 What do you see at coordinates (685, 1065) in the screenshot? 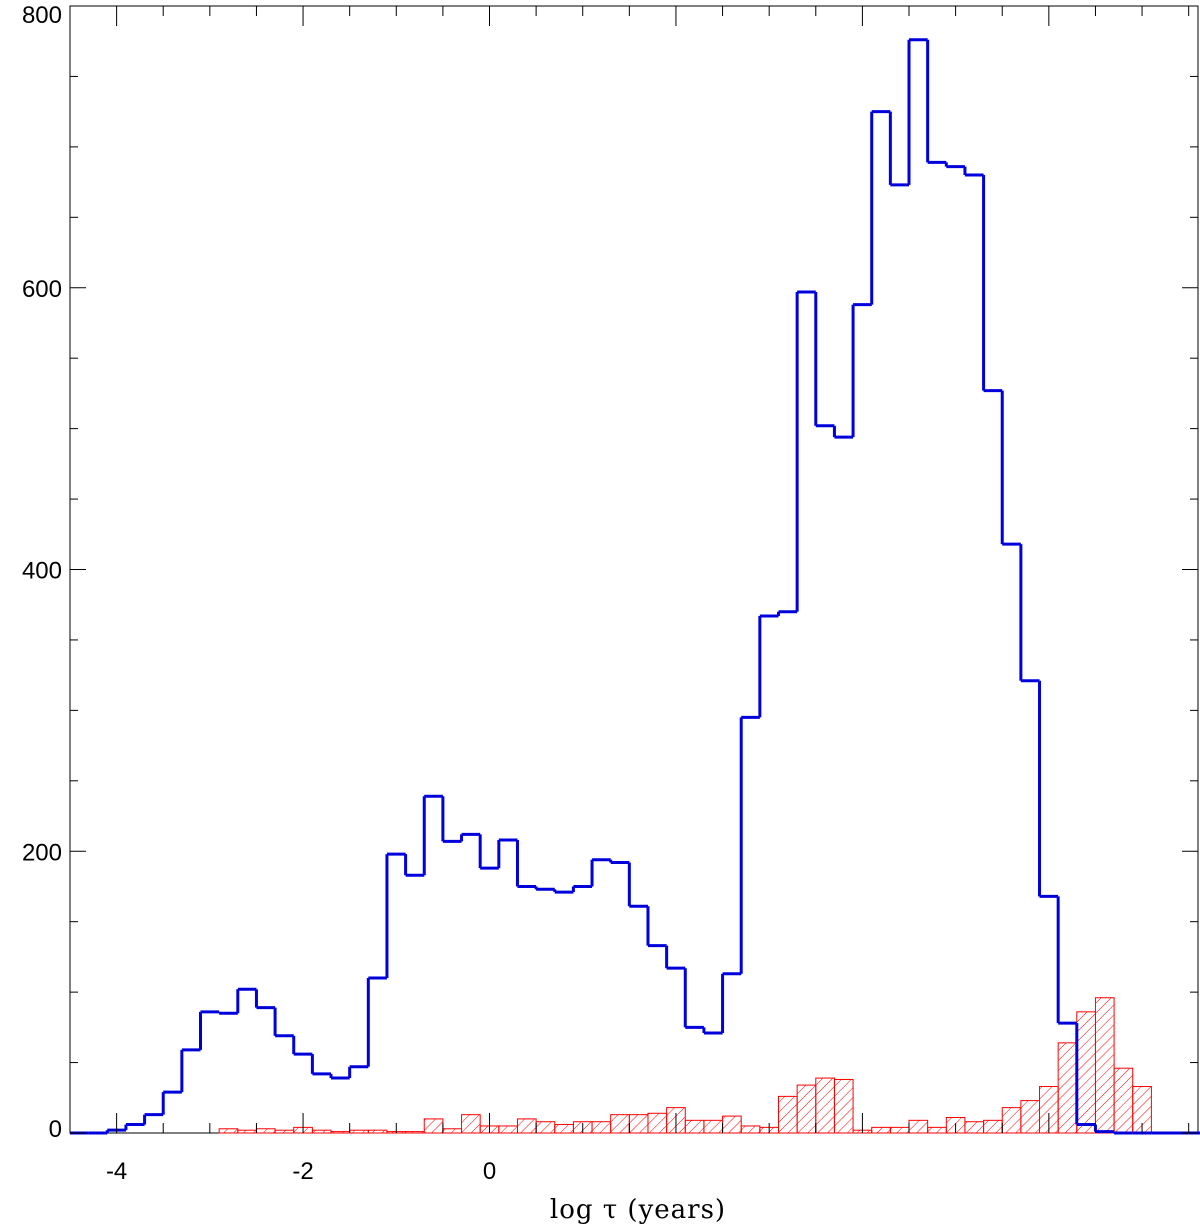
I see `hatched-histogram-series` at bounding box center [685, 1065].